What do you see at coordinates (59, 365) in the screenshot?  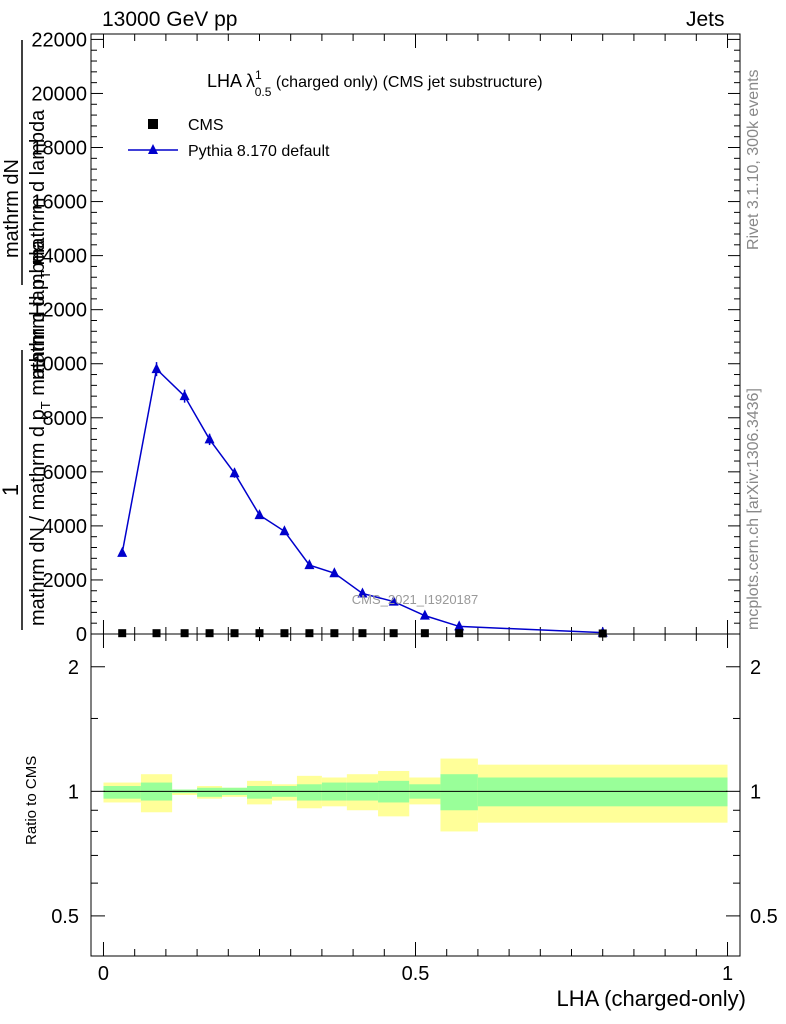 I see `main-y-tick-label: 10000` at bounding box center [59, 365].